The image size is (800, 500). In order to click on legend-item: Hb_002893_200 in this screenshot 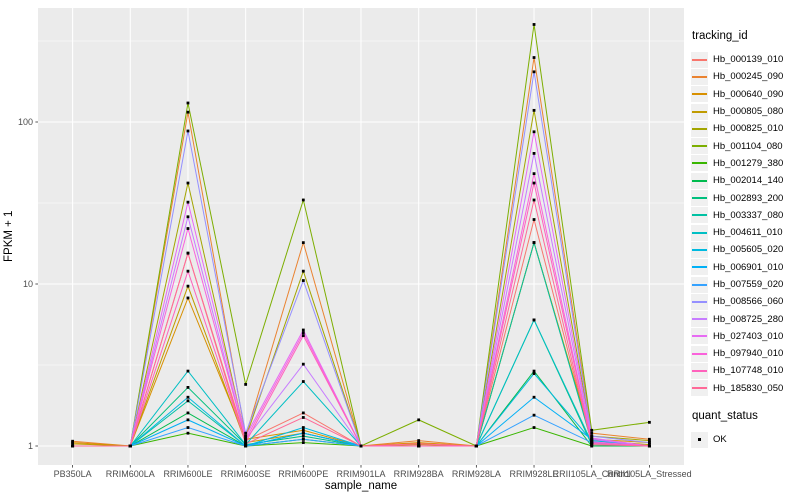, I will do `click(745, 198)`.